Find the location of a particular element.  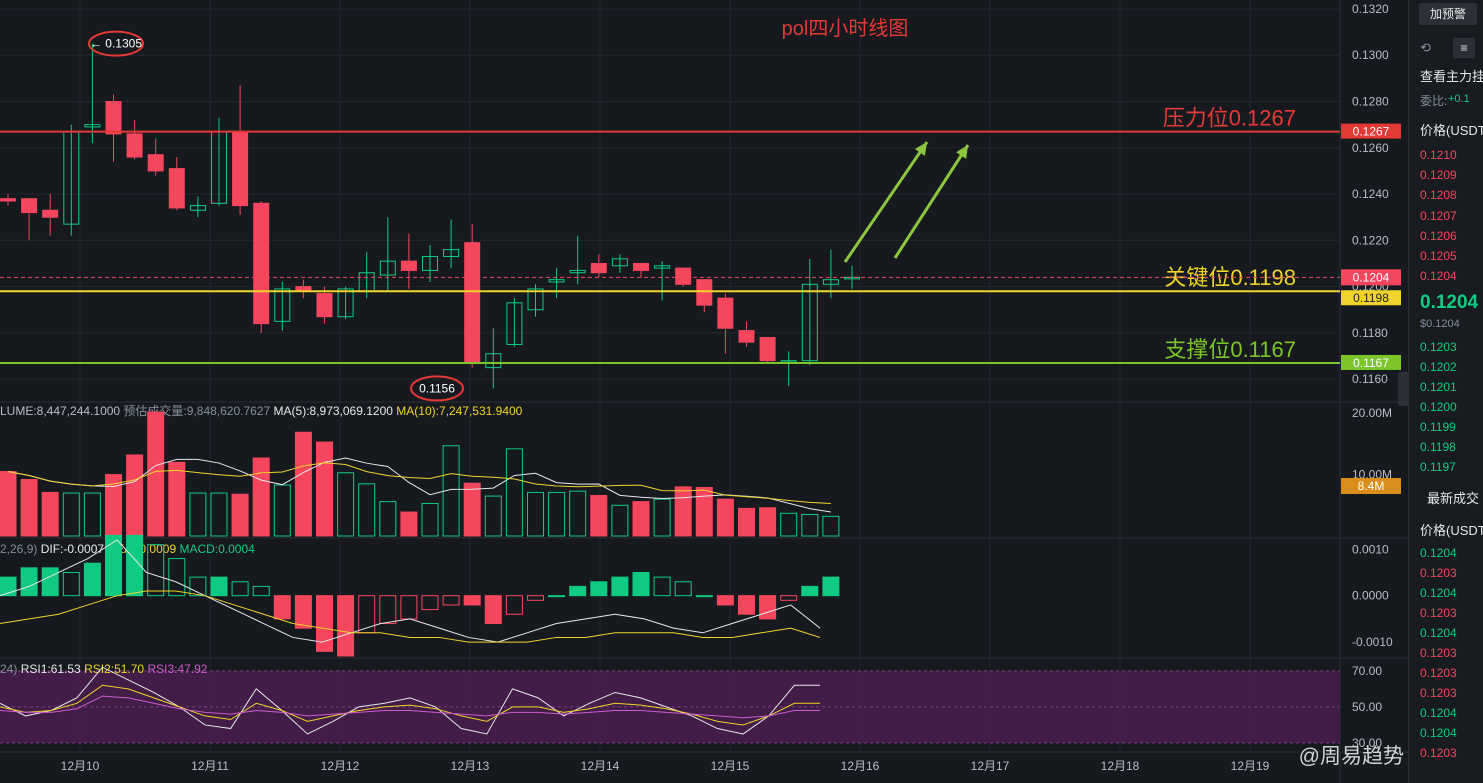

y-tick-label: 0.1160 is located at coordinates (1370, 379).